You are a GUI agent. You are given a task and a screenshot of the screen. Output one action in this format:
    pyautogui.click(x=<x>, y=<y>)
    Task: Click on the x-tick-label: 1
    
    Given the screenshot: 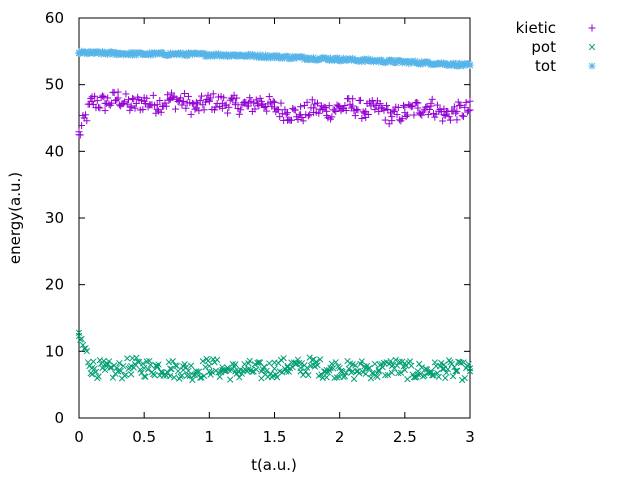 What is the action you would take?
    pyautogui.click(x=210, y=437)
    